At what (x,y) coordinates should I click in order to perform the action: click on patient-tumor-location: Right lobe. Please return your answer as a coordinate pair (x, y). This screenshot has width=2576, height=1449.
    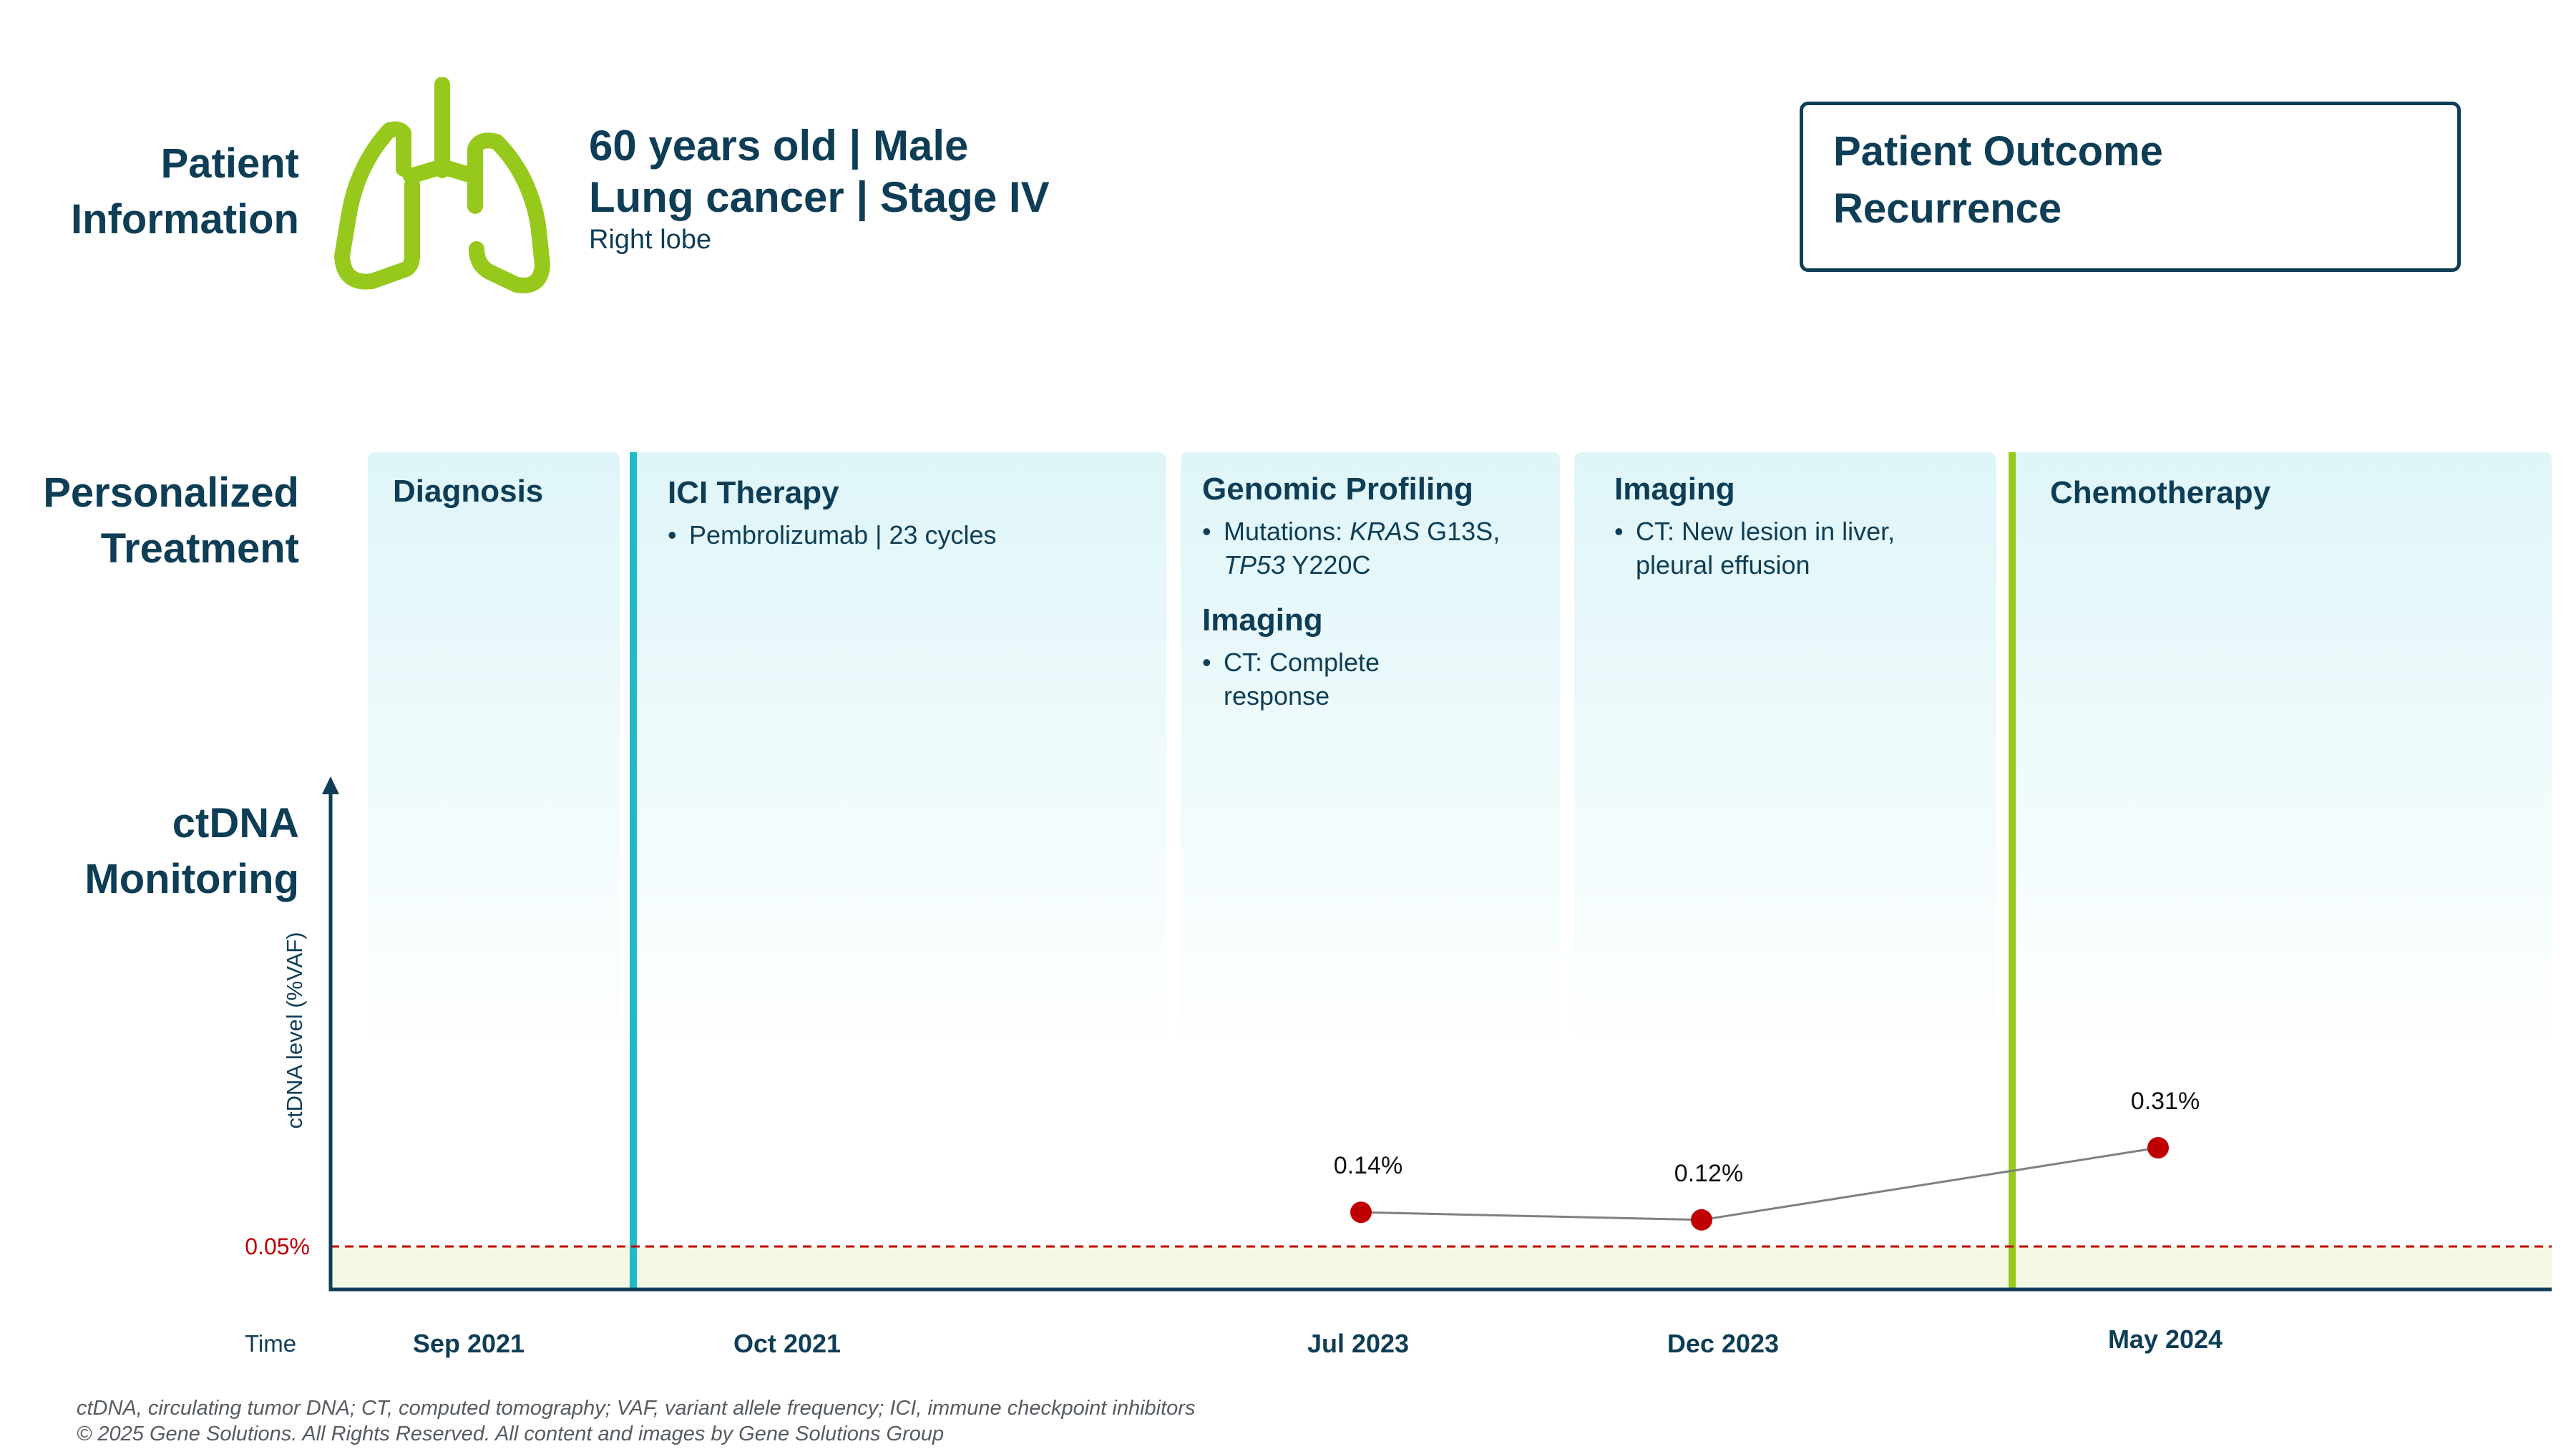
    Looking at the image, I should click on (650, 240).